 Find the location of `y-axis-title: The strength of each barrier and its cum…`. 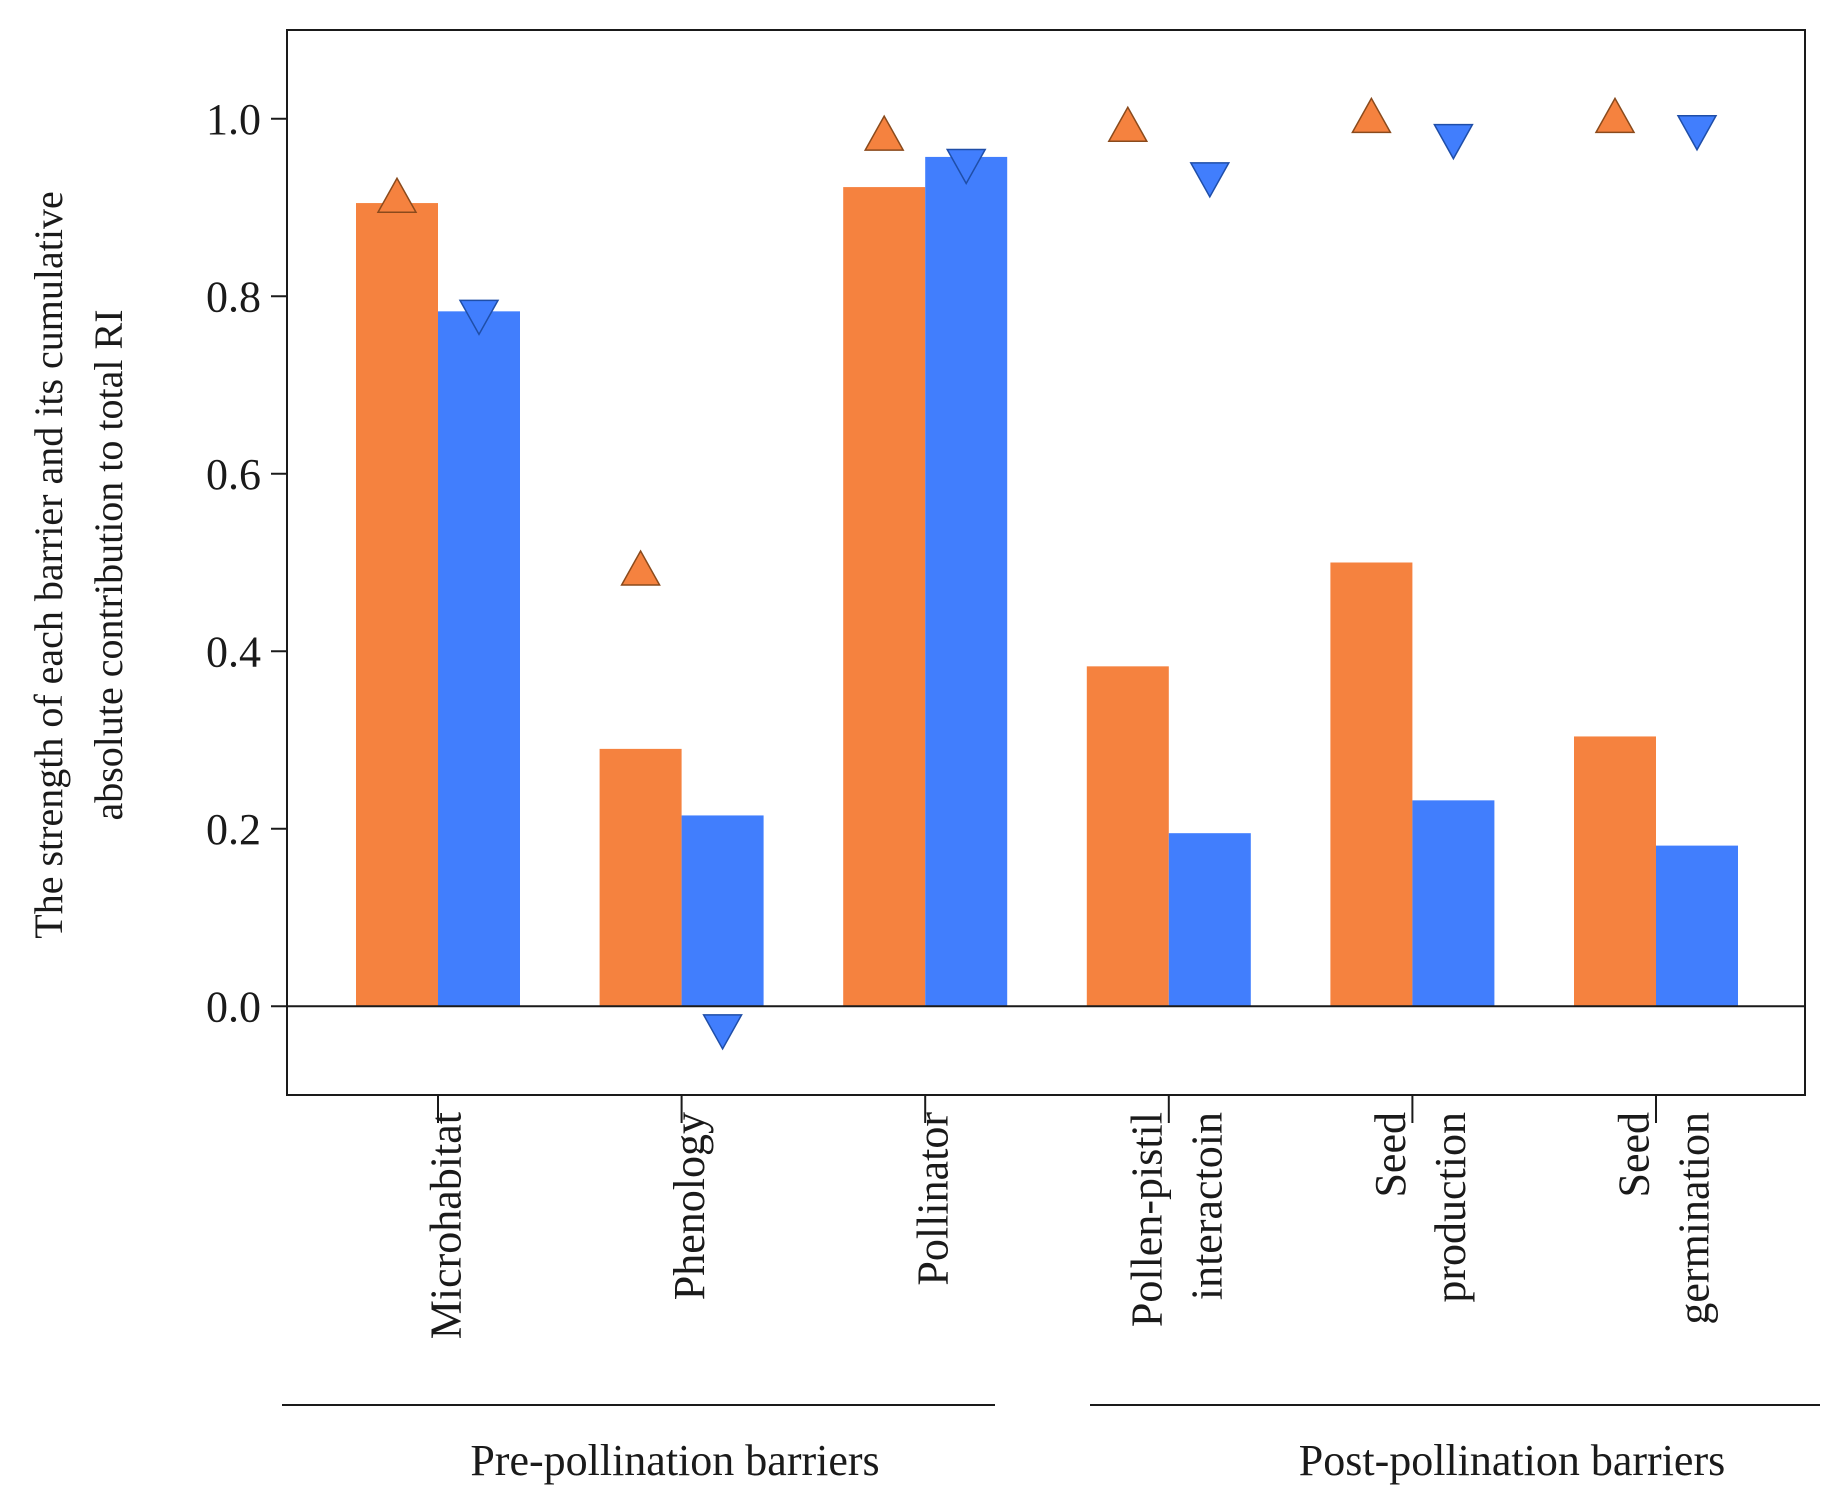

y-axis-title: The strength of each barrier and its cum… is located at coordinates (78, 564).